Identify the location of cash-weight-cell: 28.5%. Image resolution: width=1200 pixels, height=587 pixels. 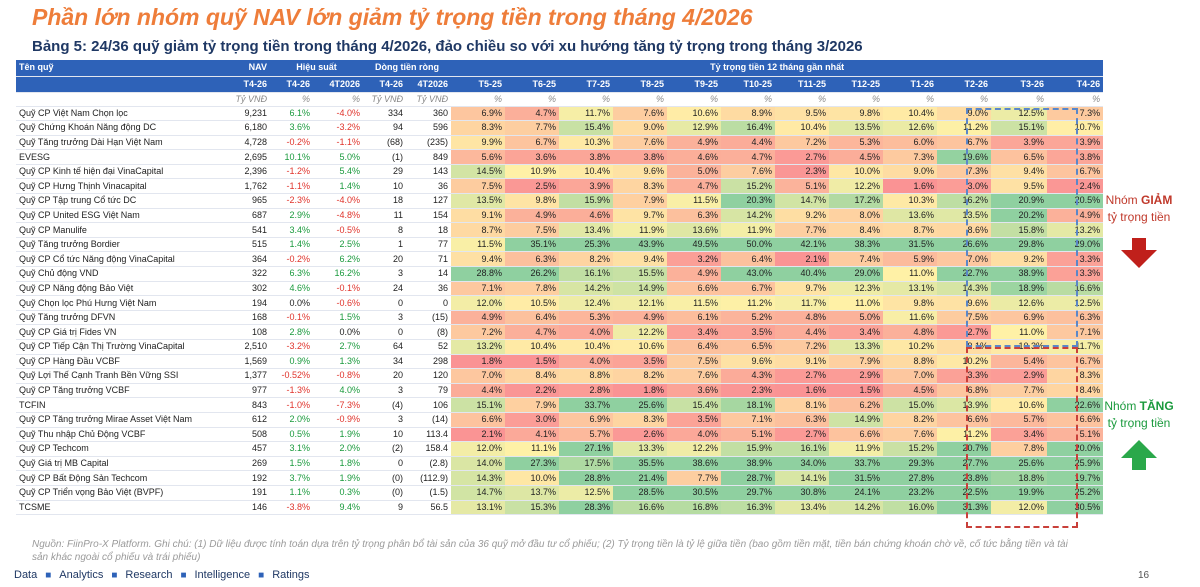
(640, 493).